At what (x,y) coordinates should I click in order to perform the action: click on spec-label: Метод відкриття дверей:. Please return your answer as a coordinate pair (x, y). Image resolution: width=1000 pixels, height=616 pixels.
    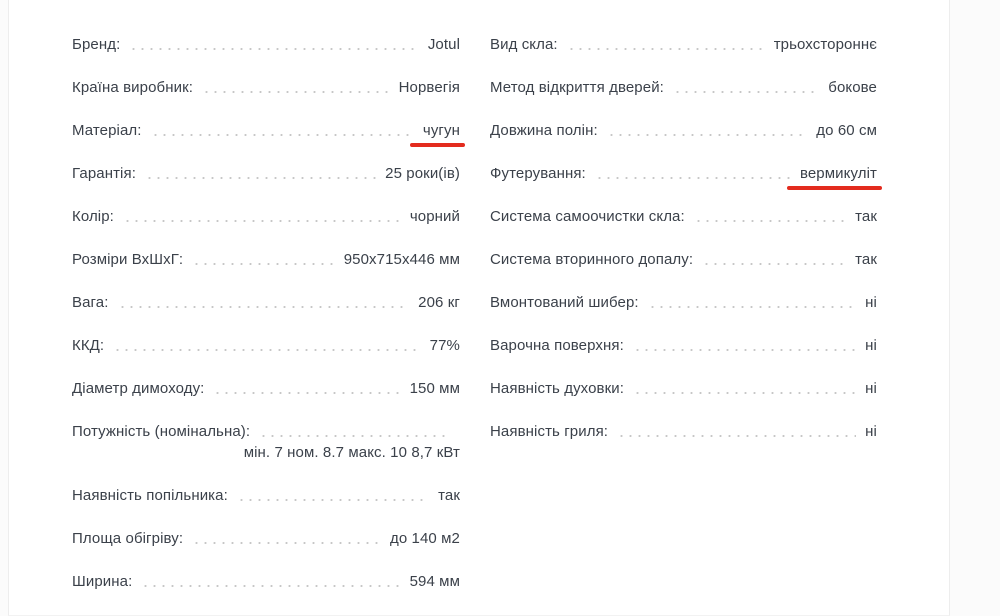
    Looking at the image, I should click on (577, 87).